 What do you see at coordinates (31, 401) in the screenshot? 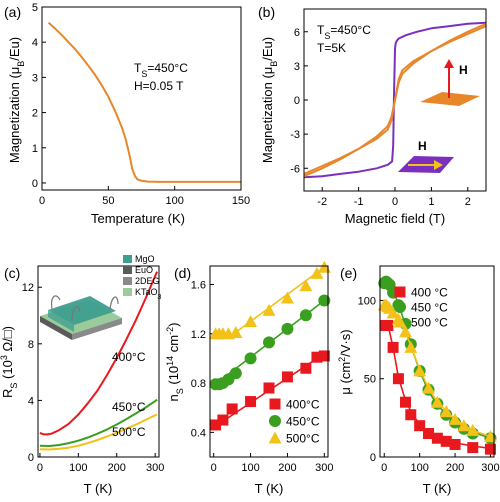
I see `y-tick-label: 4` at bounding box center [31, 401].